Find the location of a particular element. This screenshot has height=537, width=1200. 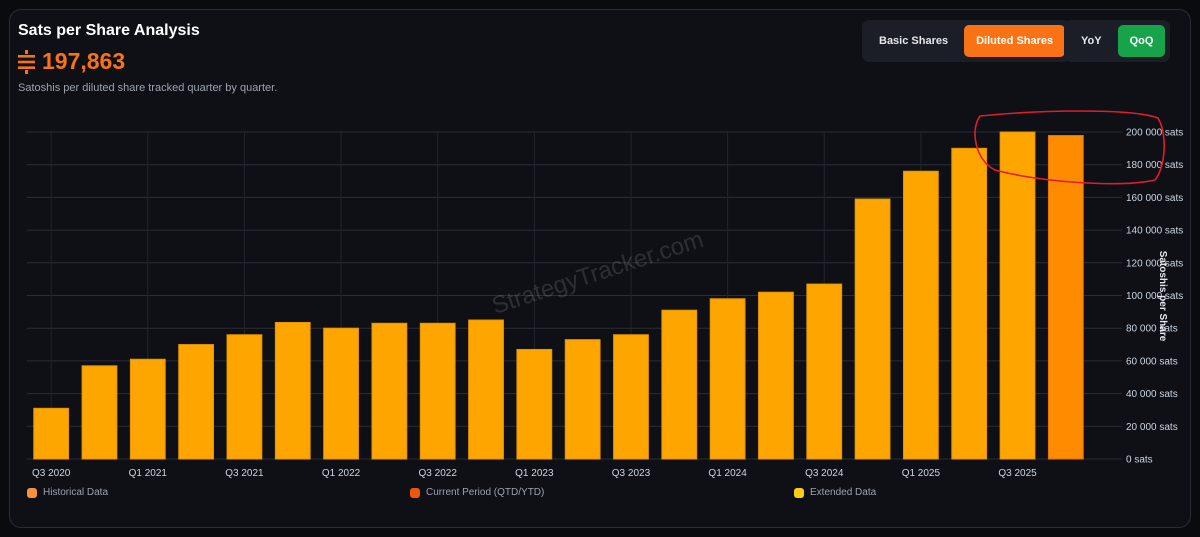

bar-q1-2025 is located at coordinates (920, 315).